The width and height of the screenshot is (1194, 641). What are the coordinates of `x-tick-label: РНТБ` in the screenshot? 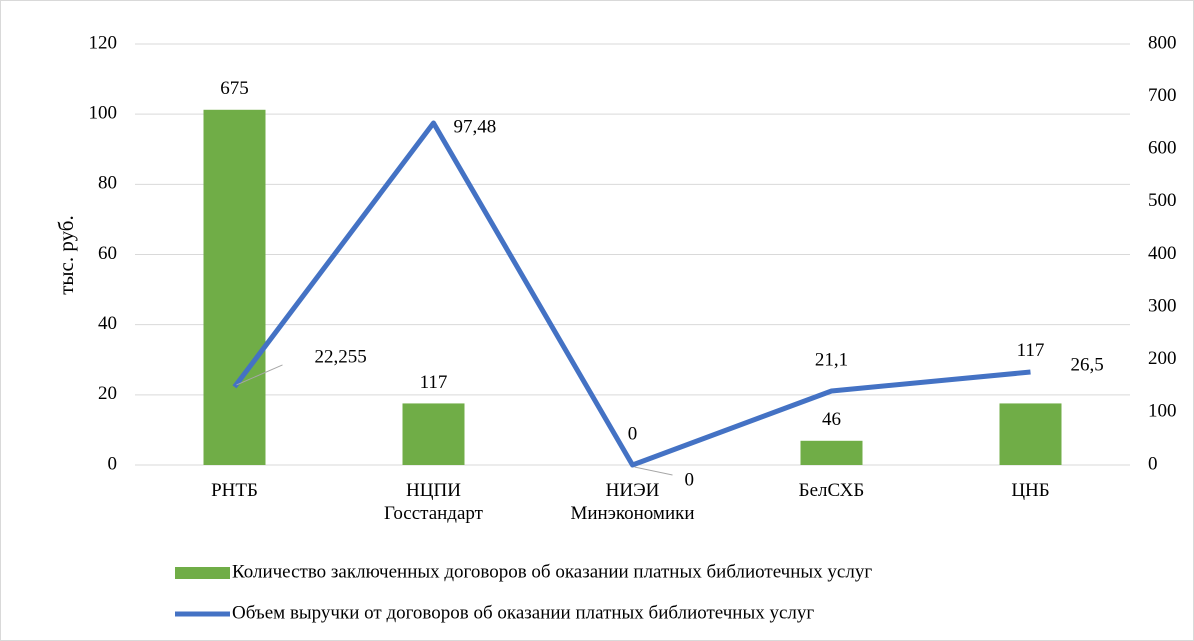 It's located at (234, 490).